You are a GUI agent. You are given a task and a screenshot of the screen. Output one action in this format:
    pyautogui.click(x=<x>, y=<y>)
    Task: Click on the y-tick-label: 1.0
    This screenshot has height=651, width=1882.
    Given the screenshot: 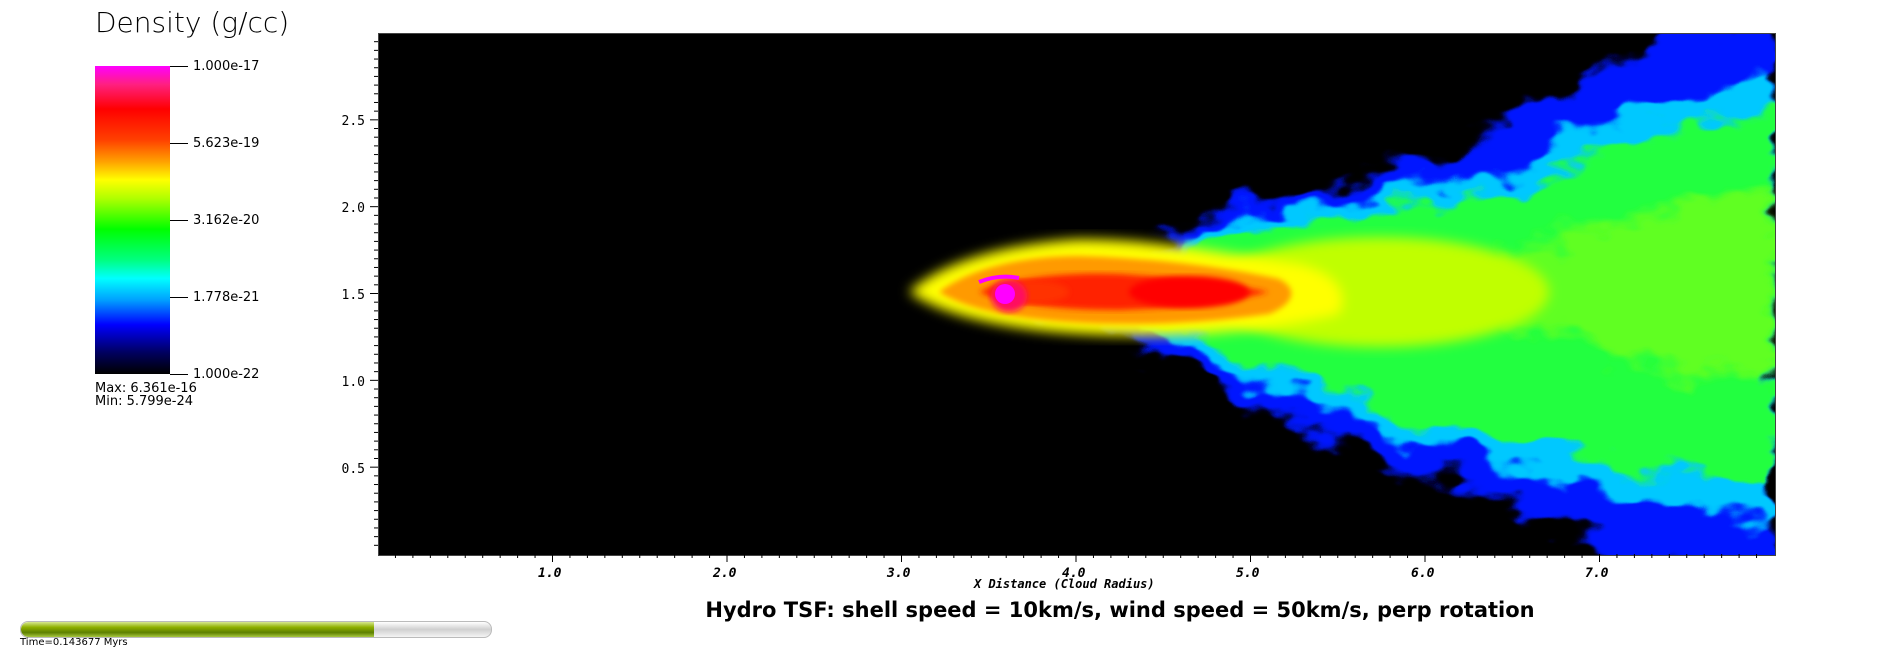 What is the action you would take?
    pyautogui.click(x=353, y=382)
    